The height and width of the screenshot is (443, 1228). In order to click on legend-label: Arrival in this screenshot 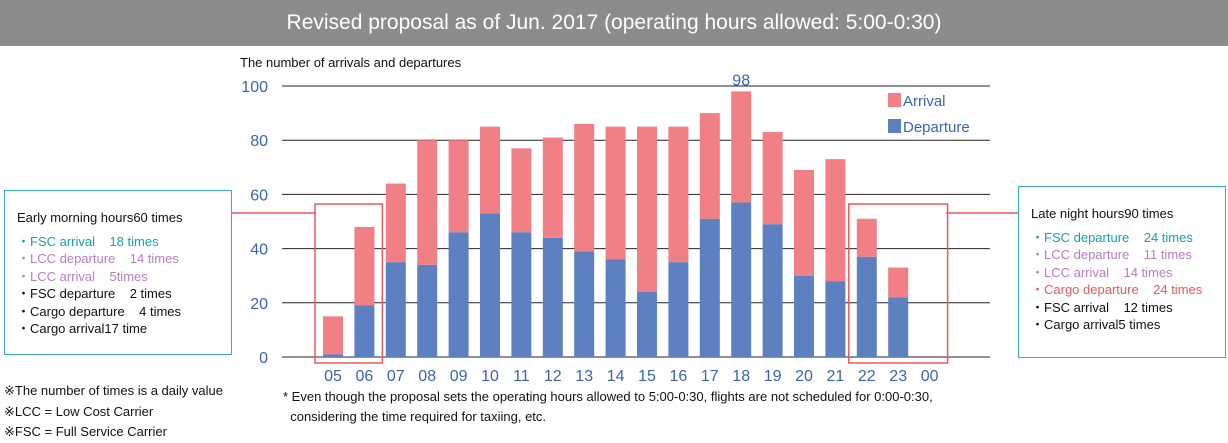, I will do `click(924, 101)`.